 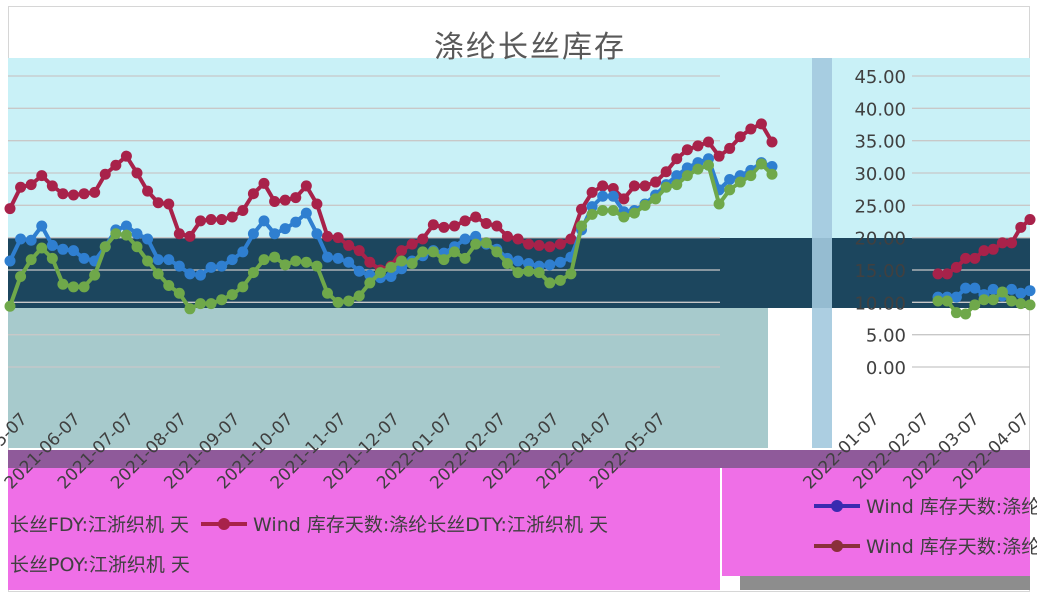 I want to click on glitch-band-gray-bottom, so click(x=885, y=583).